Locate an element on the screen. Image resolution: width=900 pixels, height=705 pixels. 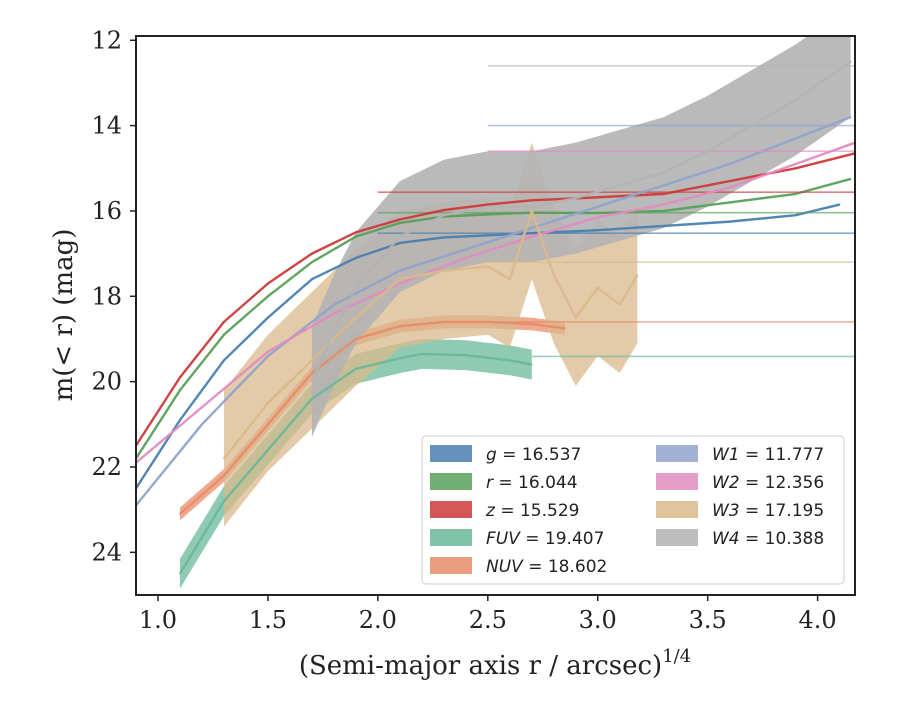
legend-label-nuv: NUV = 18.602 is located at coordinates (546, 567).